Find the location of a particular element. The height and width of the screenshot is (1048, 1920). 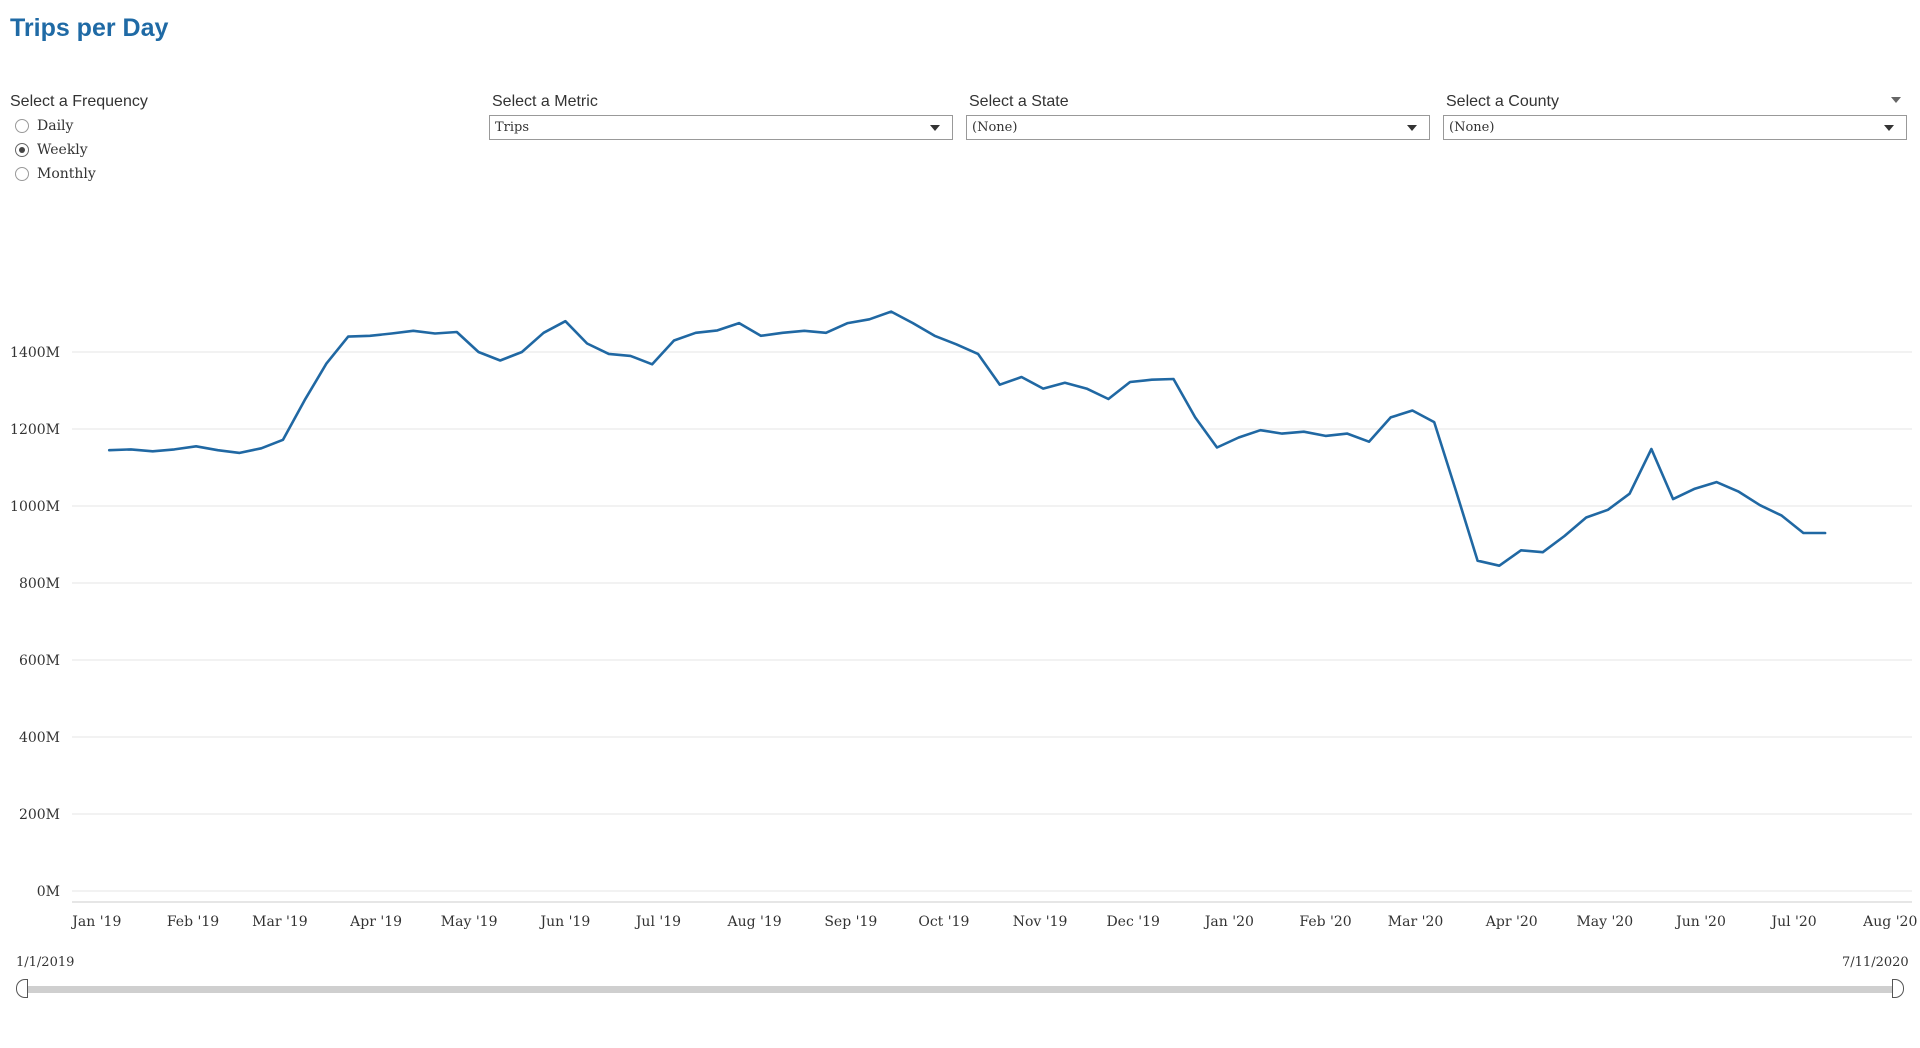

x-tick-label: Jan '20 is located at coordinates (1228, 922).